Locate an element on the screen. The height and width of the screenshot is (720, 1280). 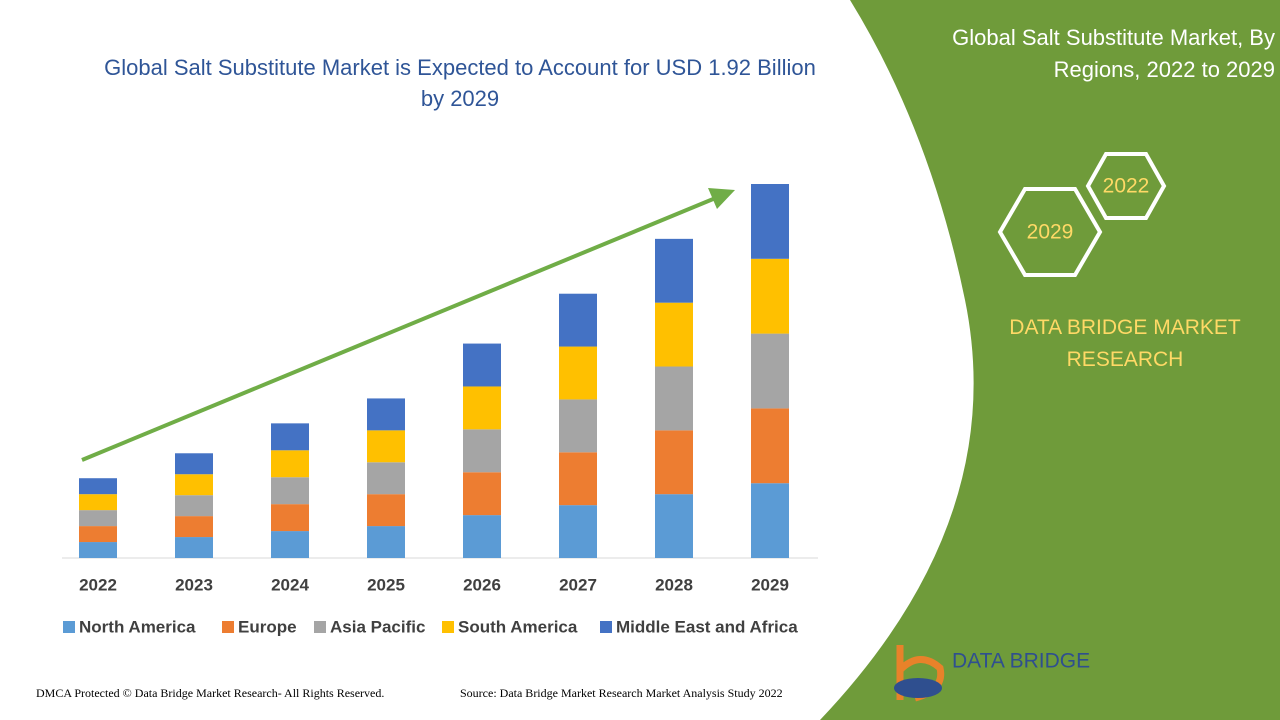
logo-text: DATA BRIDGE is located at coordinates (1021, 661).